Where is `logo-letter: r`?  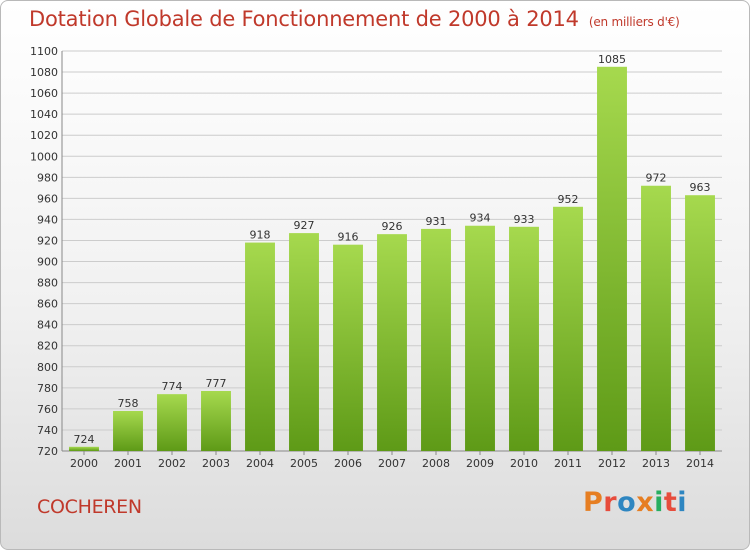 logo-letter: r is located at coordinates (610, 502).